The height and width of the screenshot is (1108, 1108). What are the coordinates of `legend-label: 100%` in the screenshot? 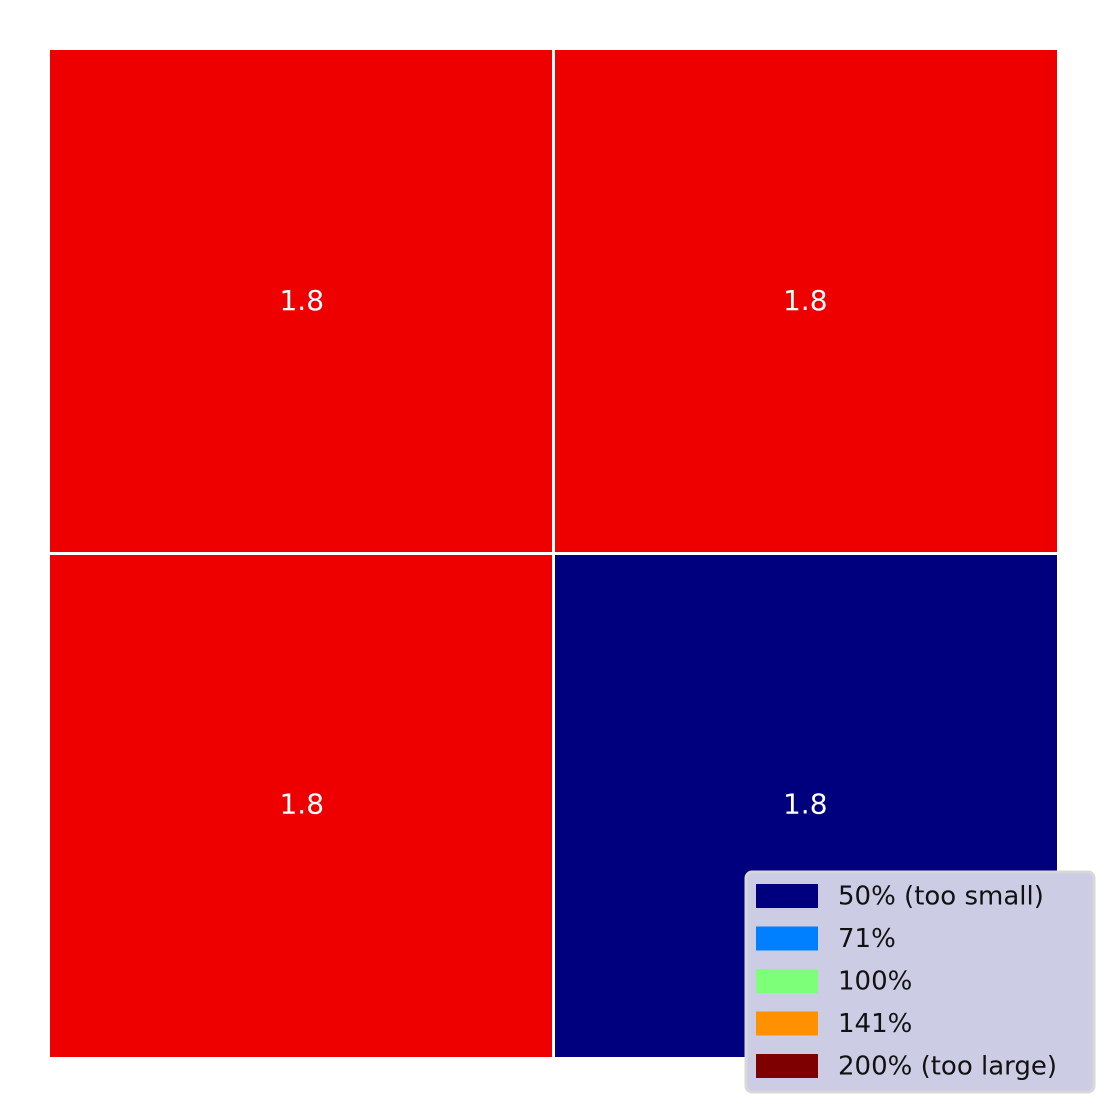 It's located at (875, 982).